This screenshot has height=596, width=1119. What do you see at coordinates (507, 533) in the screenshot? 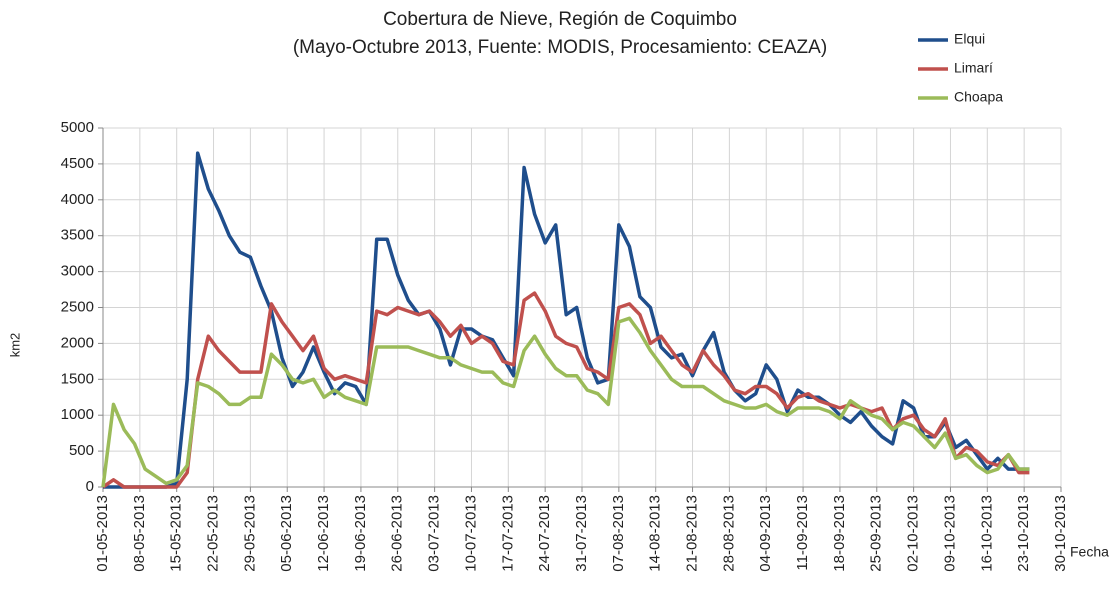
I see `x-tick-label: 17-07-2013` at bounding box center [507, 533].